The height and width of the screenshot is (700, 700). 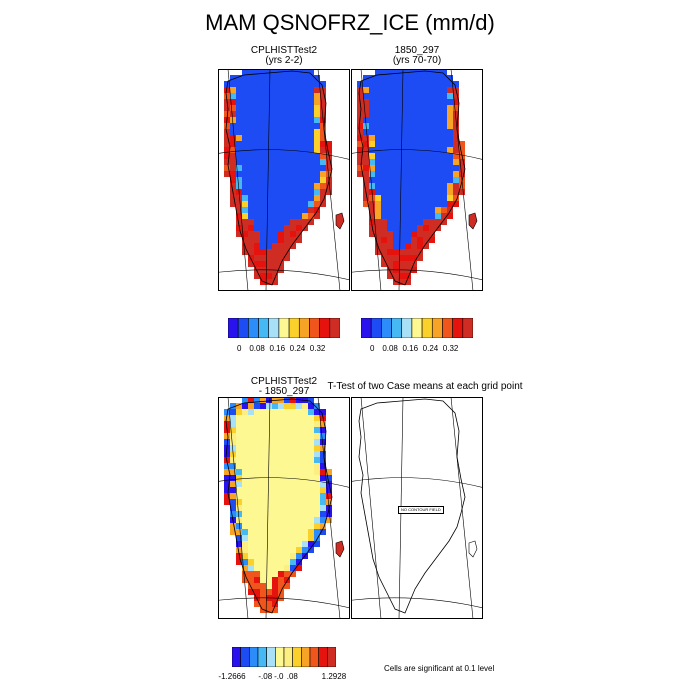 What do you see at coordinates (292, 676) in the screenshot?
I see `colorbar-tick-label: .08` at bounding box center [292, 676].